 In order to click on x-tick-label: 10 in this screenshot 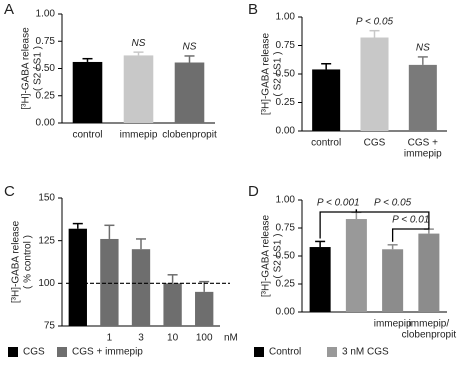, I will do `click(173, 338)`.